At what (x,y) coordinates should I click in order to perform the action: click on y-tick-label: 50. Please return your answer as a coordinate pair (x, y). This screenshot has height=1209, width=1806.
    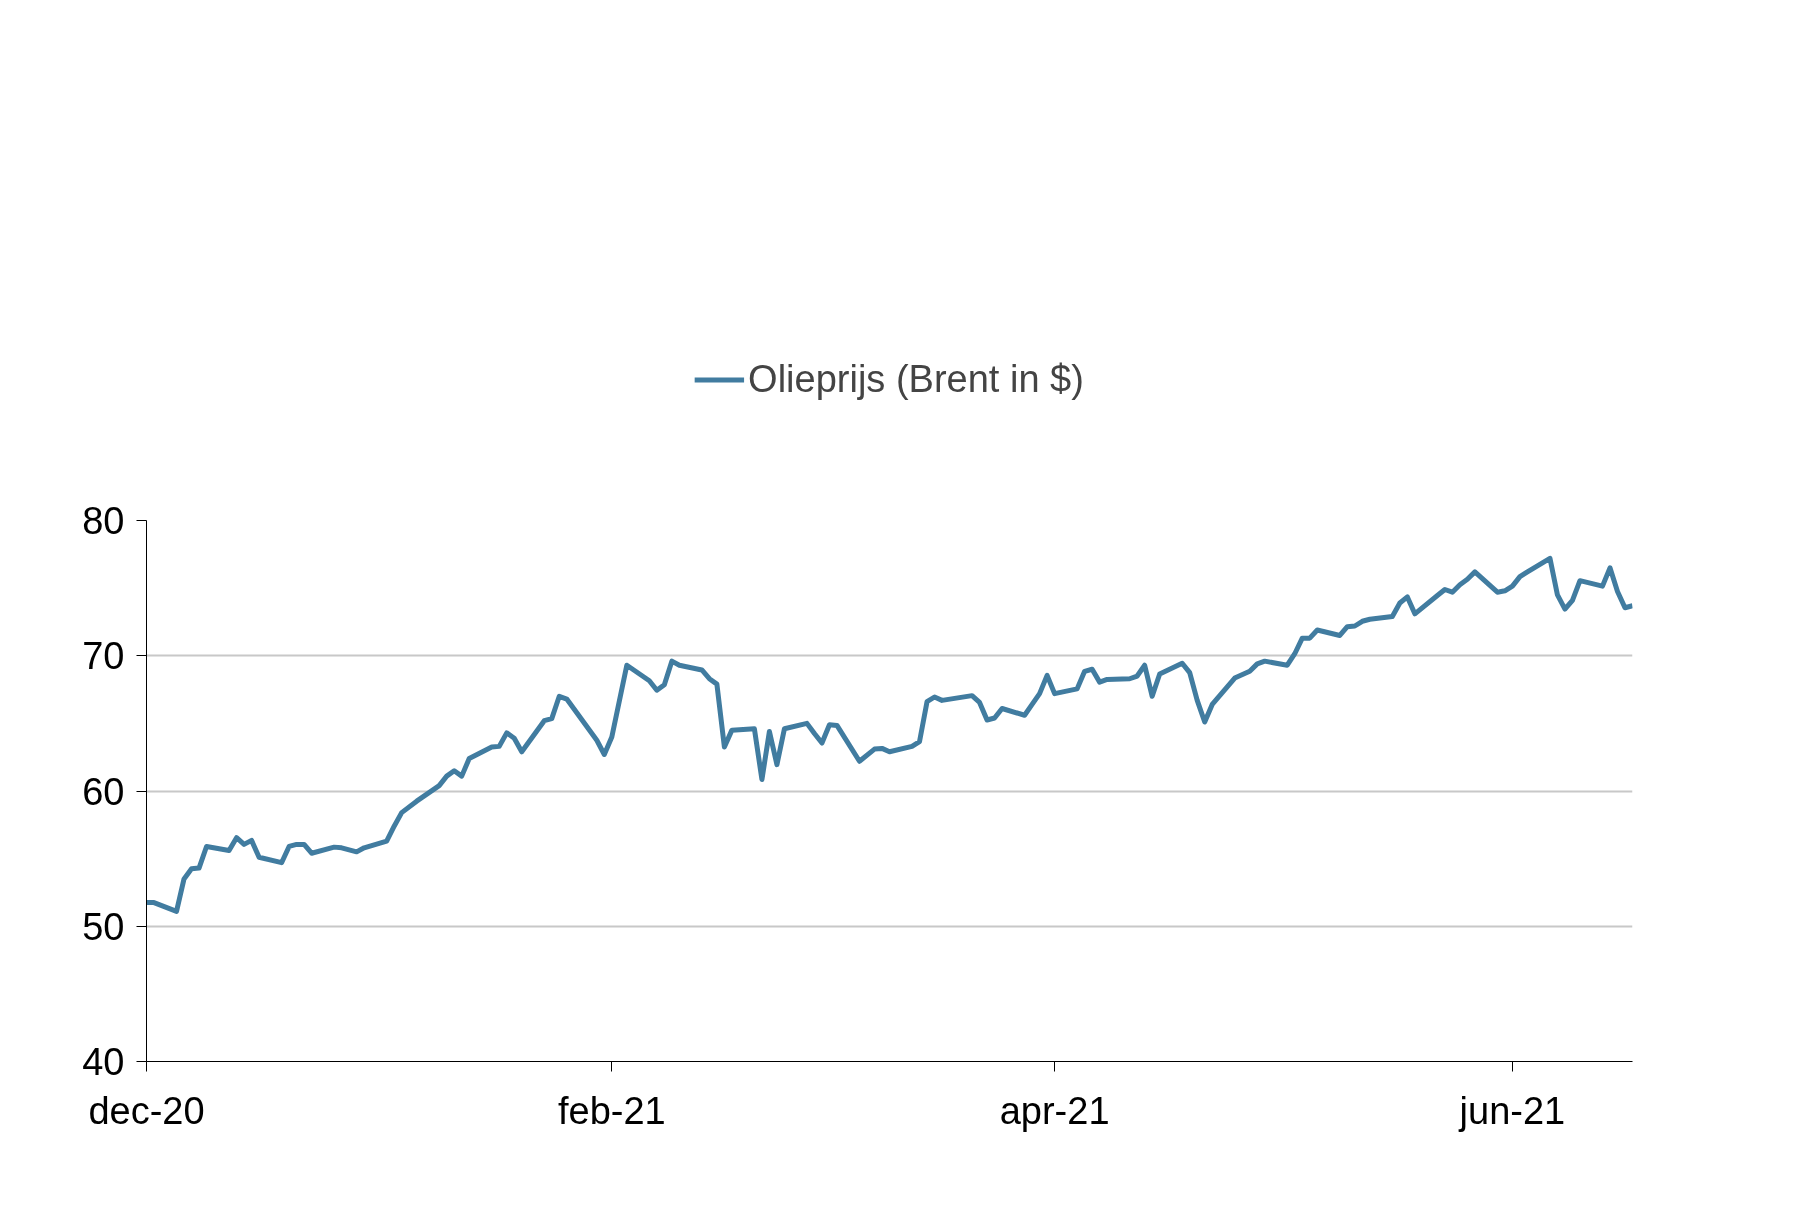
    Looking at the image, I should click on (103, 926).